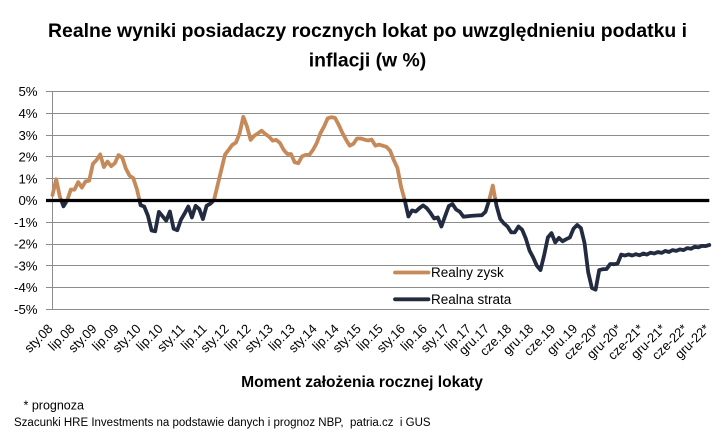  I want to click on svg-text: Realna strata, so click(471, 299).